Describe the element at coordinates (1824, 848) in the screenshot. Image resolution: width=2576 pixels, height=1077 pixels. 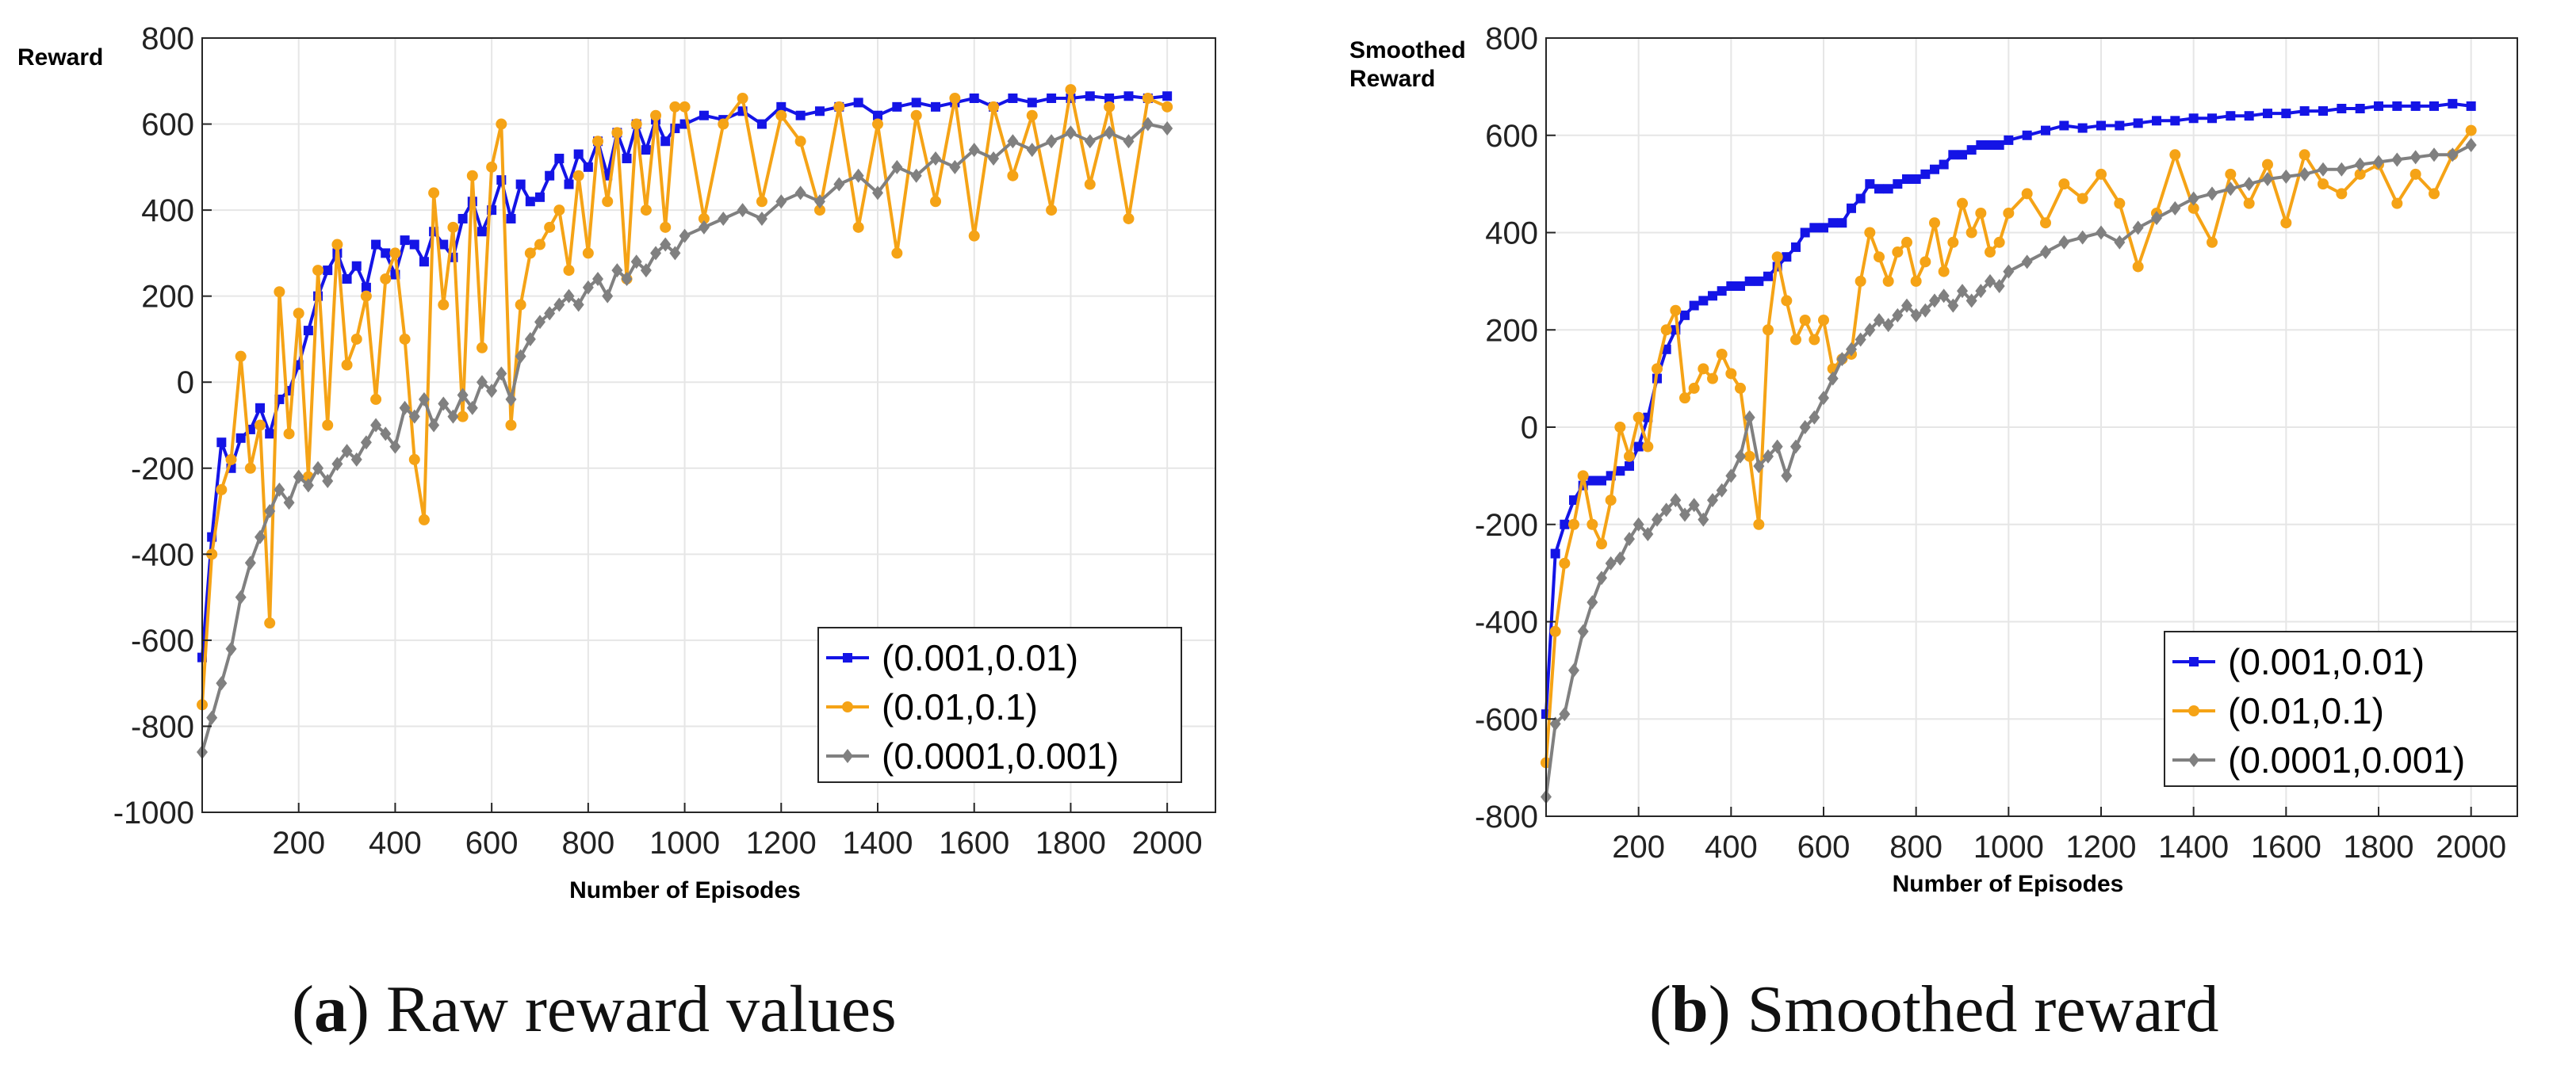
I see `x-tick-label: 600` at that location.